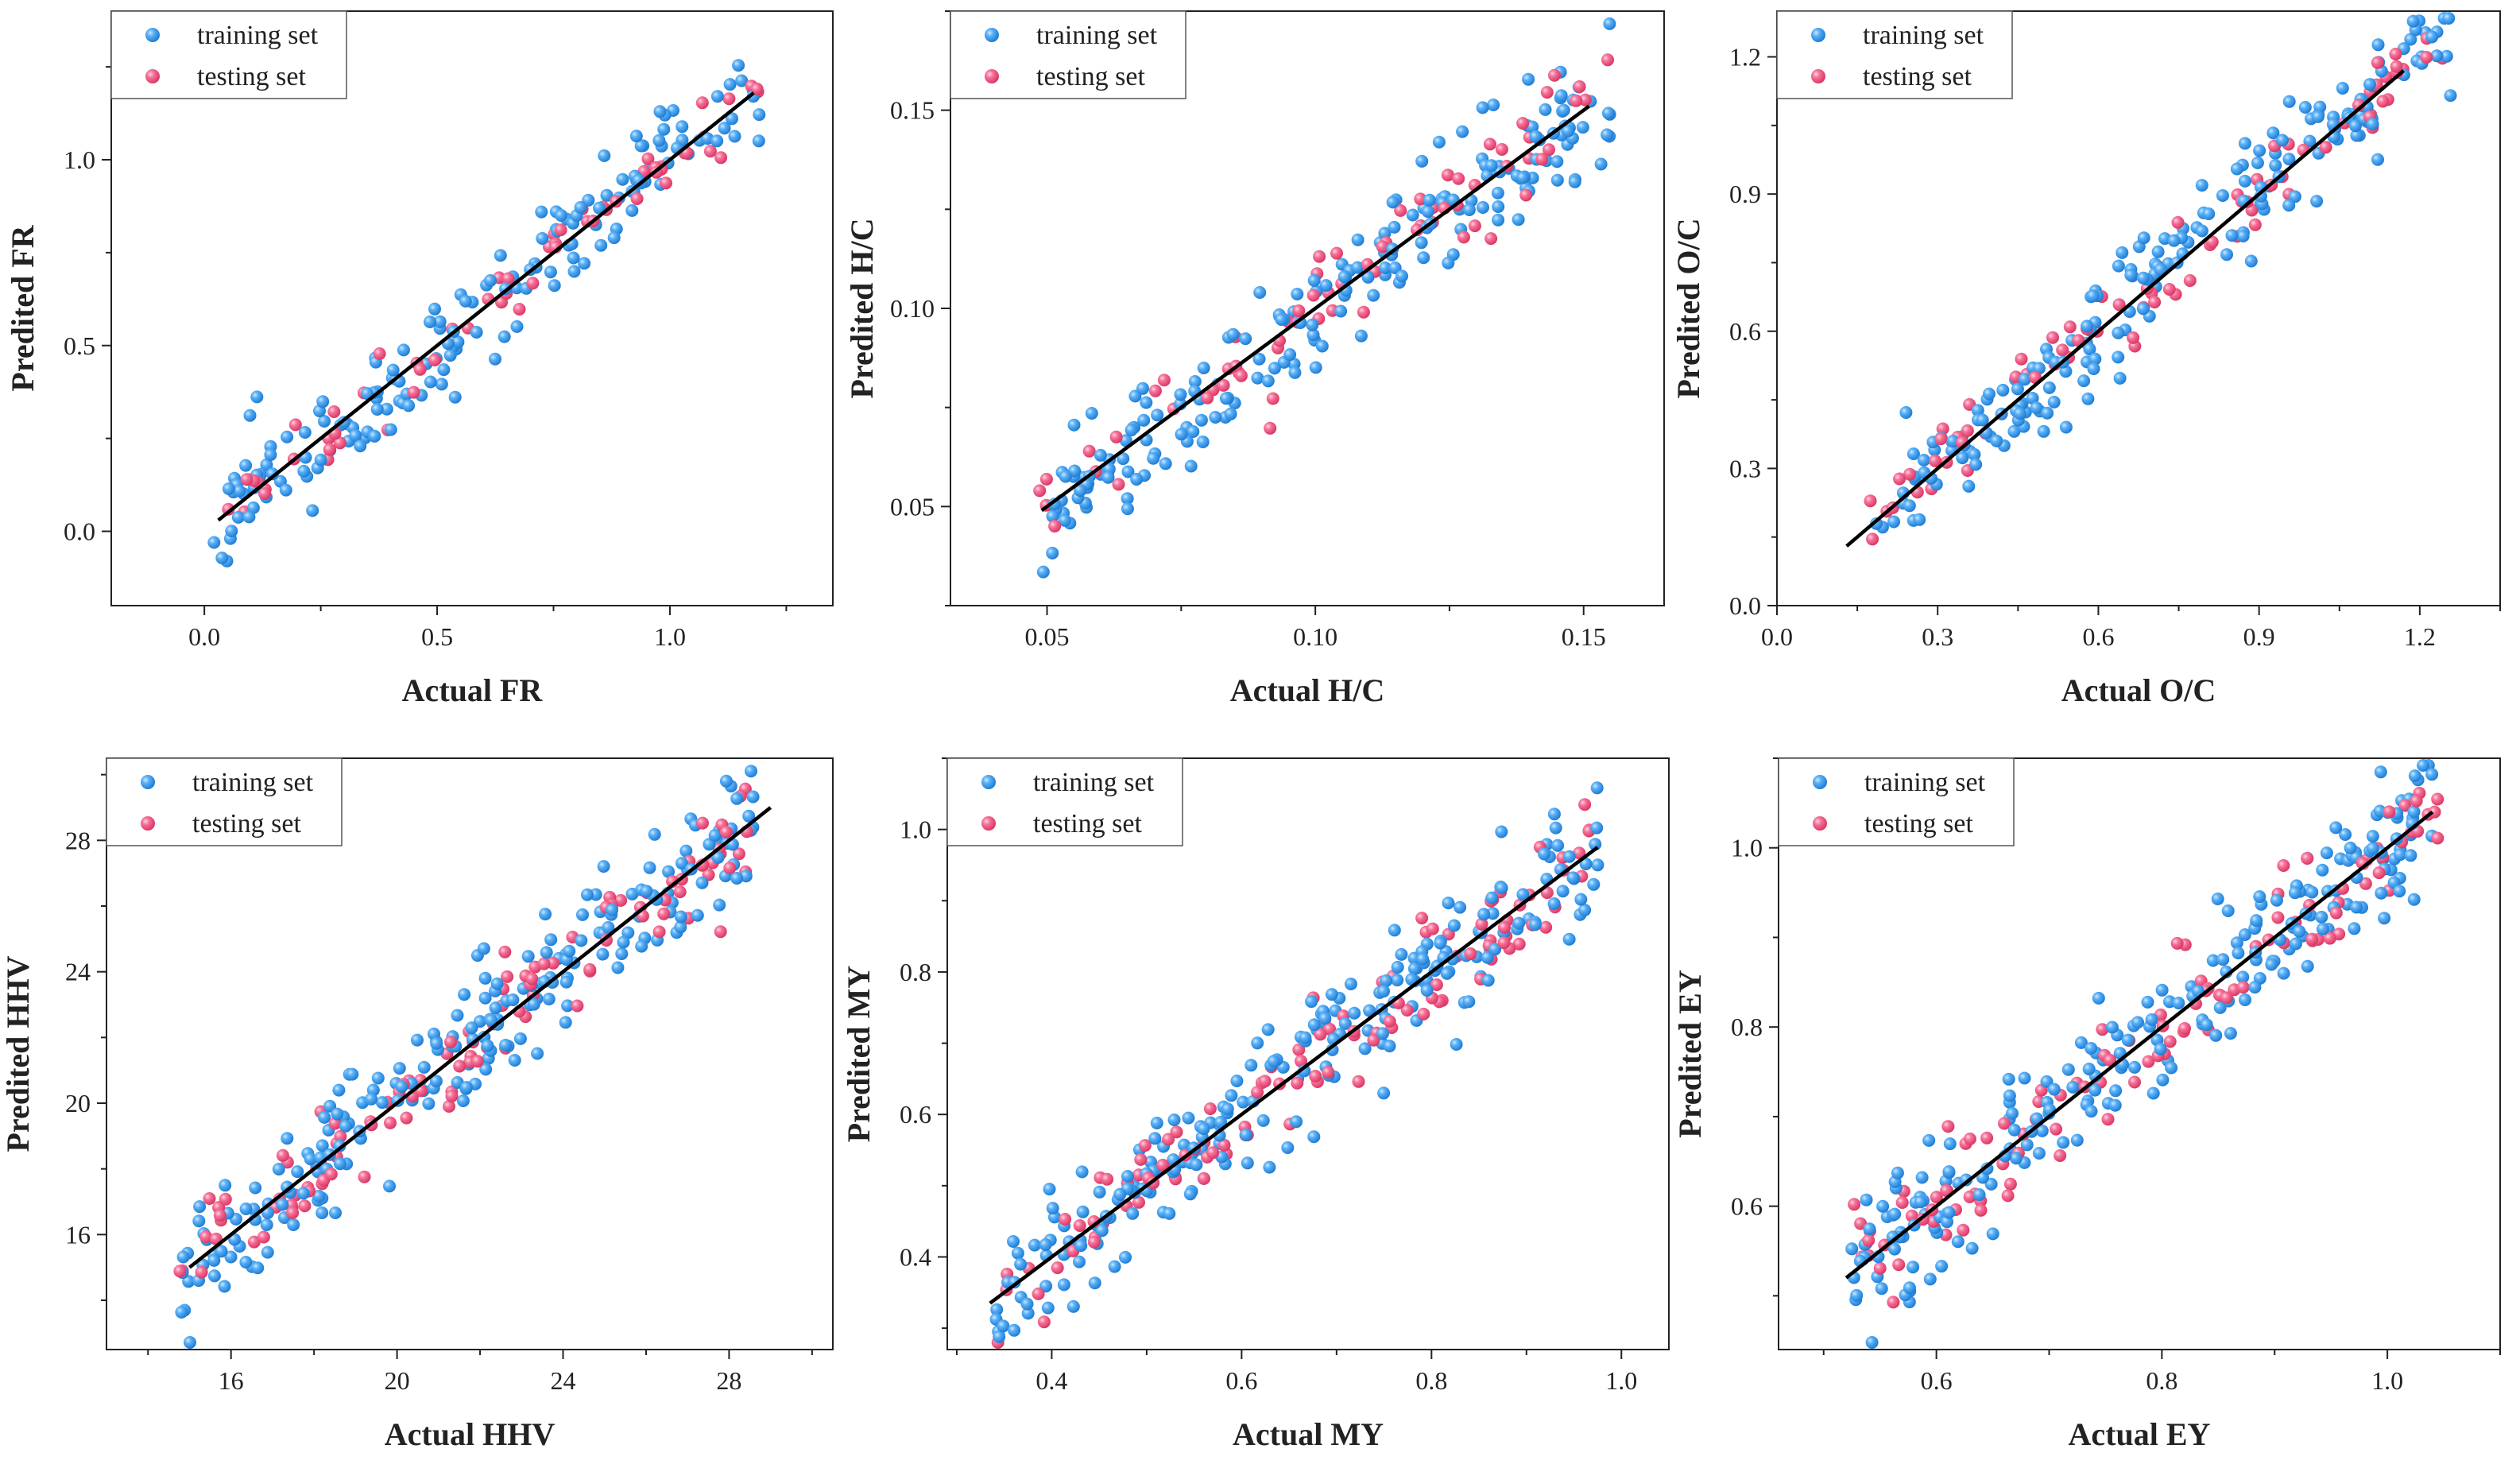 The width and height of the screenshot is (2520, 1464). I want to click on x-axis-label: Actual FR, so click(473, 690).